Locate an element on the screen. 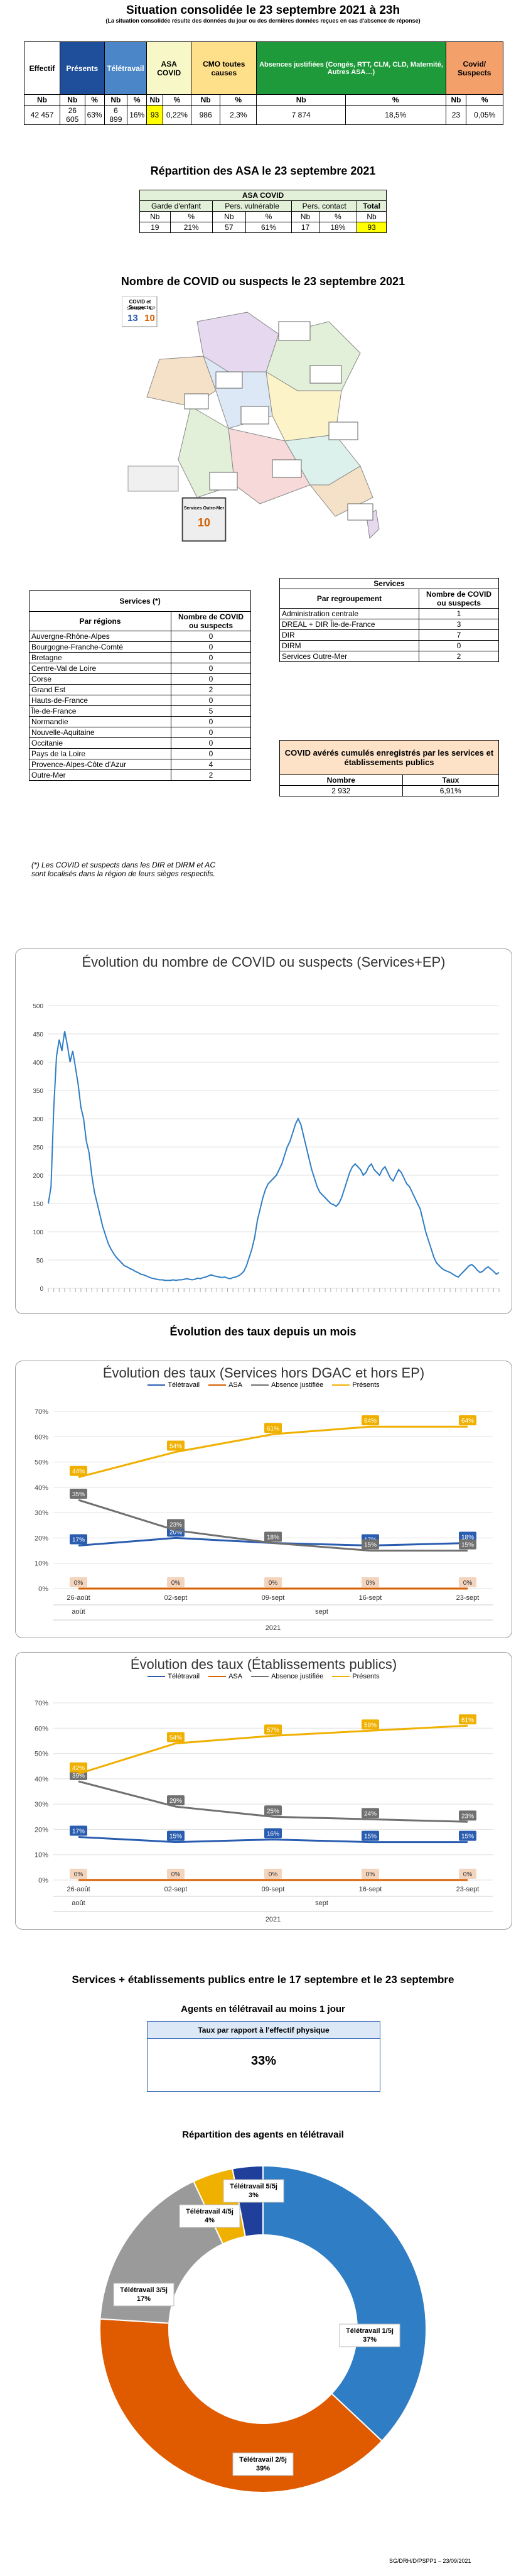 The image size is (526, 2576). row-label: Centre-Val de Loire is located at coordinates (100, 668).